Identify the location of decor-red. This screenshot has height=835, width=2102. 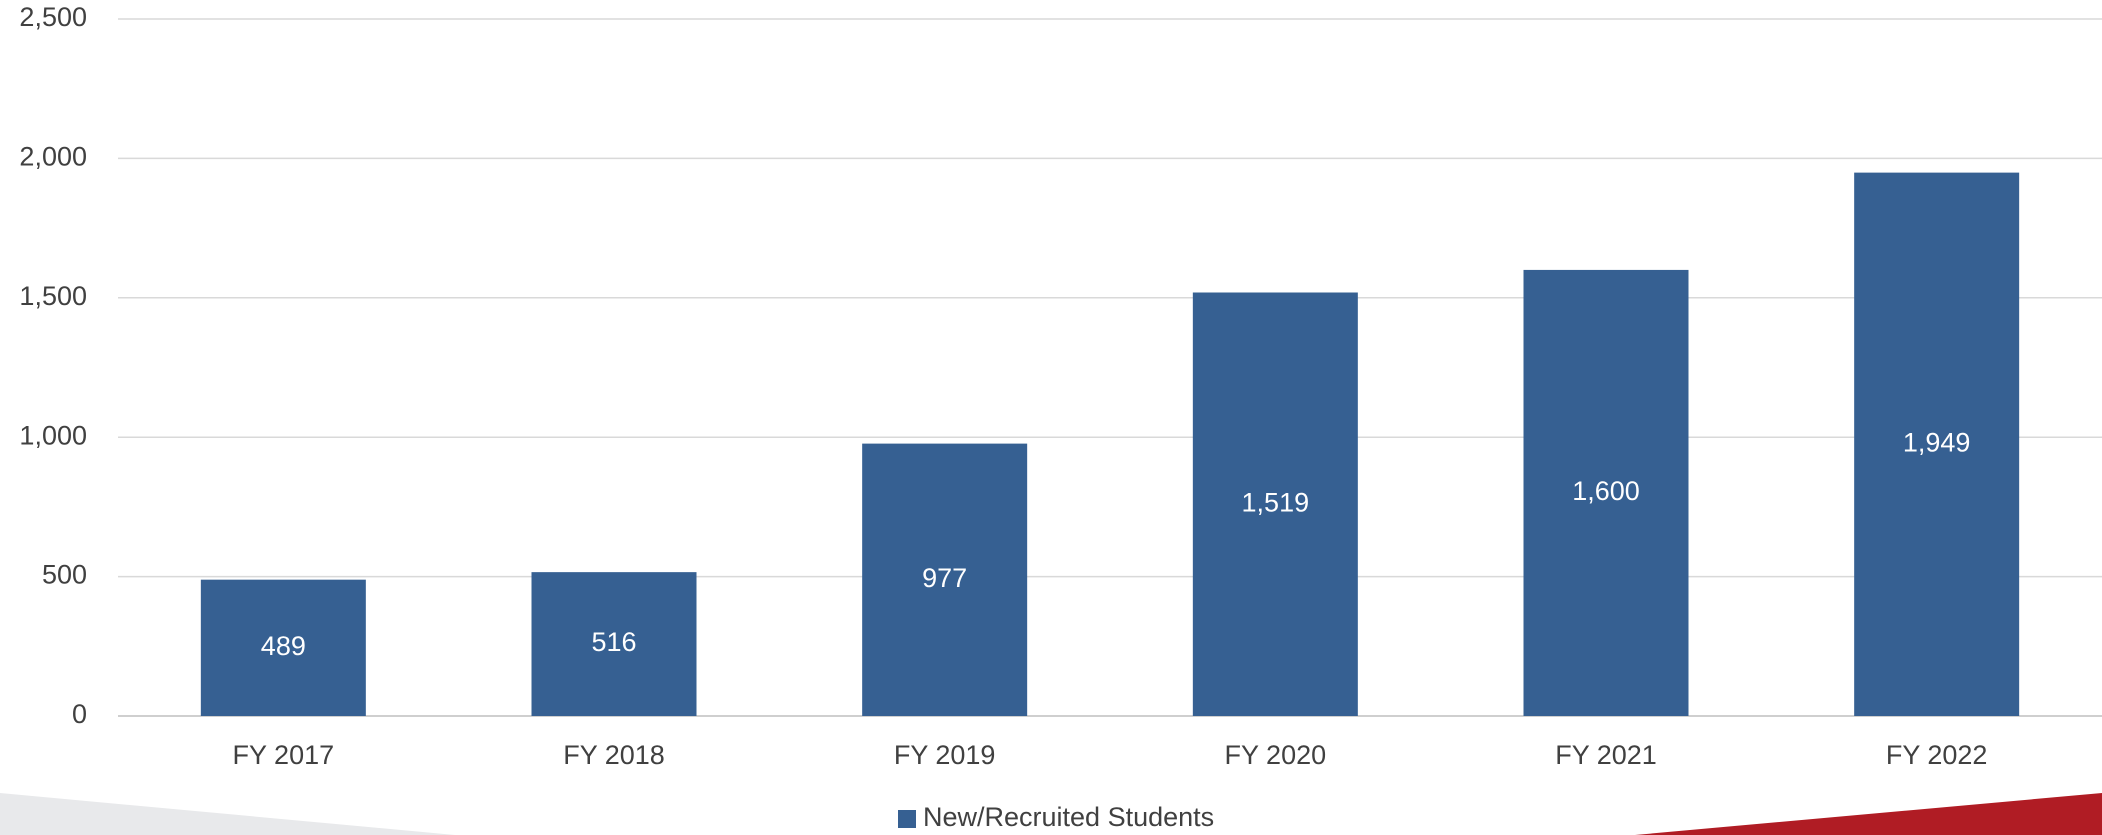
(1868, 814).